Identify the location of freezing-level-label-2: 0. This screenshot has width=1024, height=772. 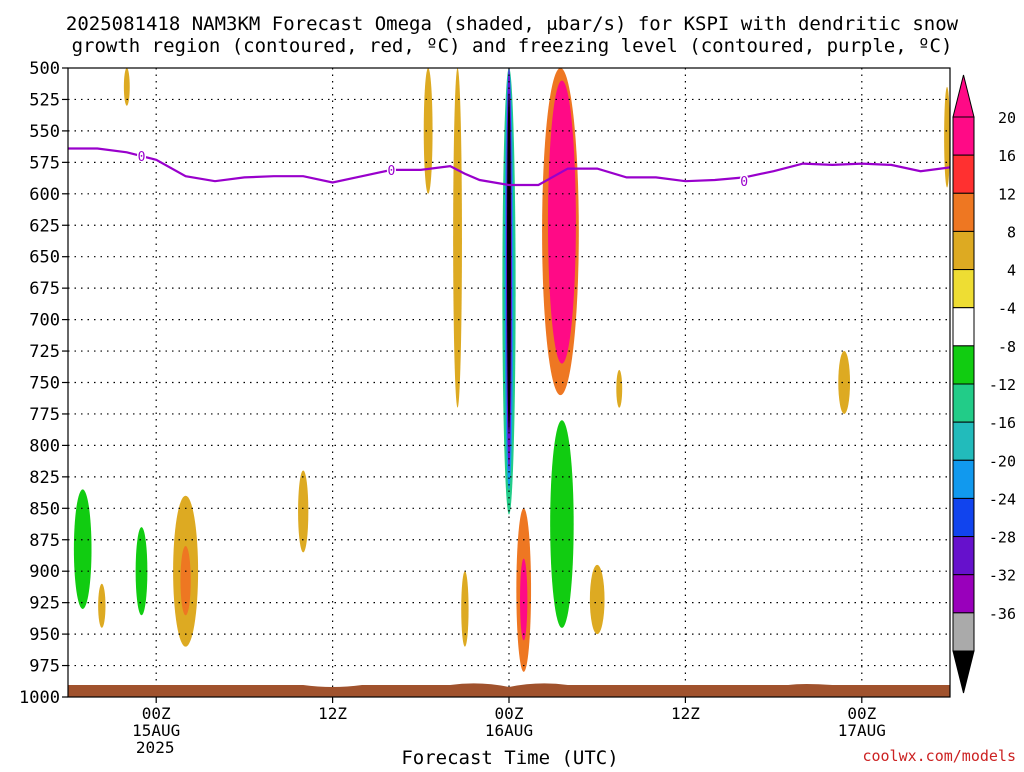
(744, 182).